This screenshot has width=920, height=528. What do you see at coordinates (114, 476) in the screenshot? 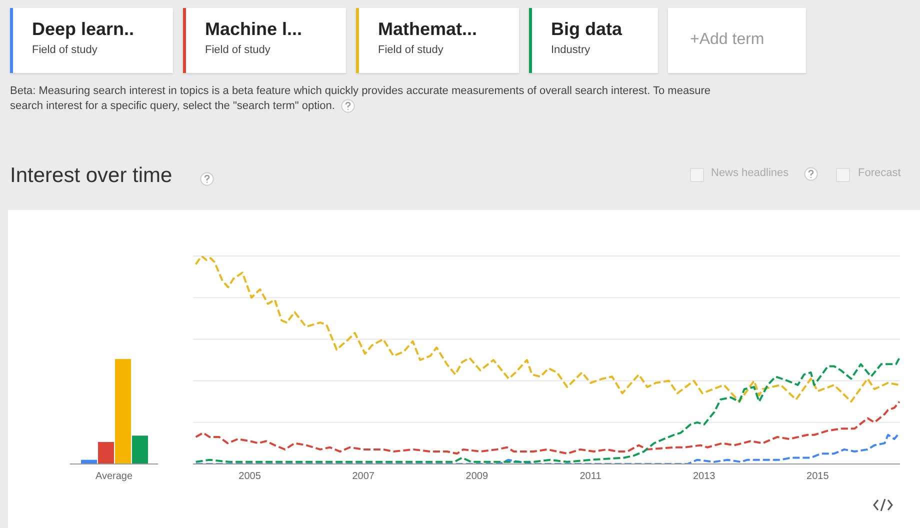
I see `x-tick-label: Average` at bounding box center [114, 476].